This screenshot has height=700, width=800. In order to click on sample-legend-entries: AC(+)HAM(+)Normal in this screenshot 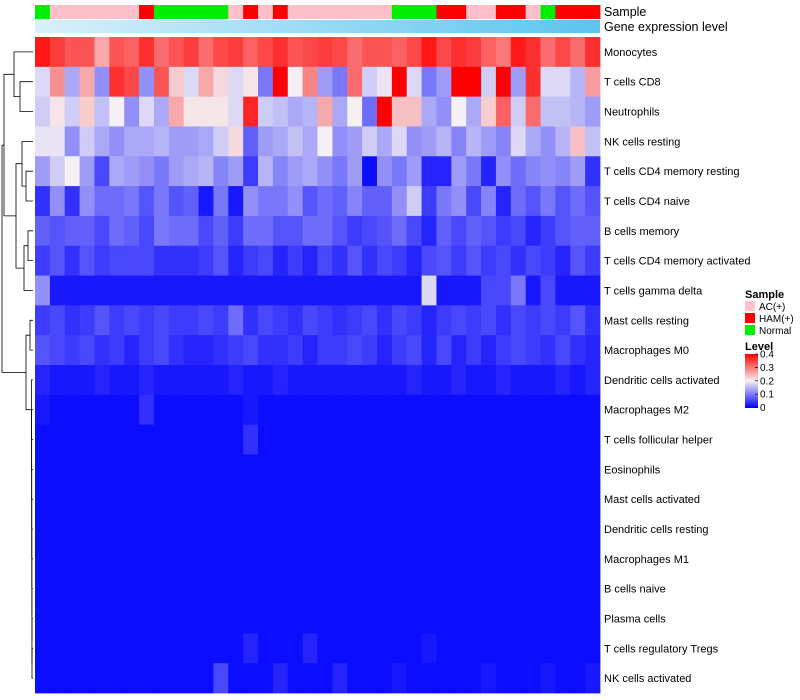, I will do `click(769, 319)`.